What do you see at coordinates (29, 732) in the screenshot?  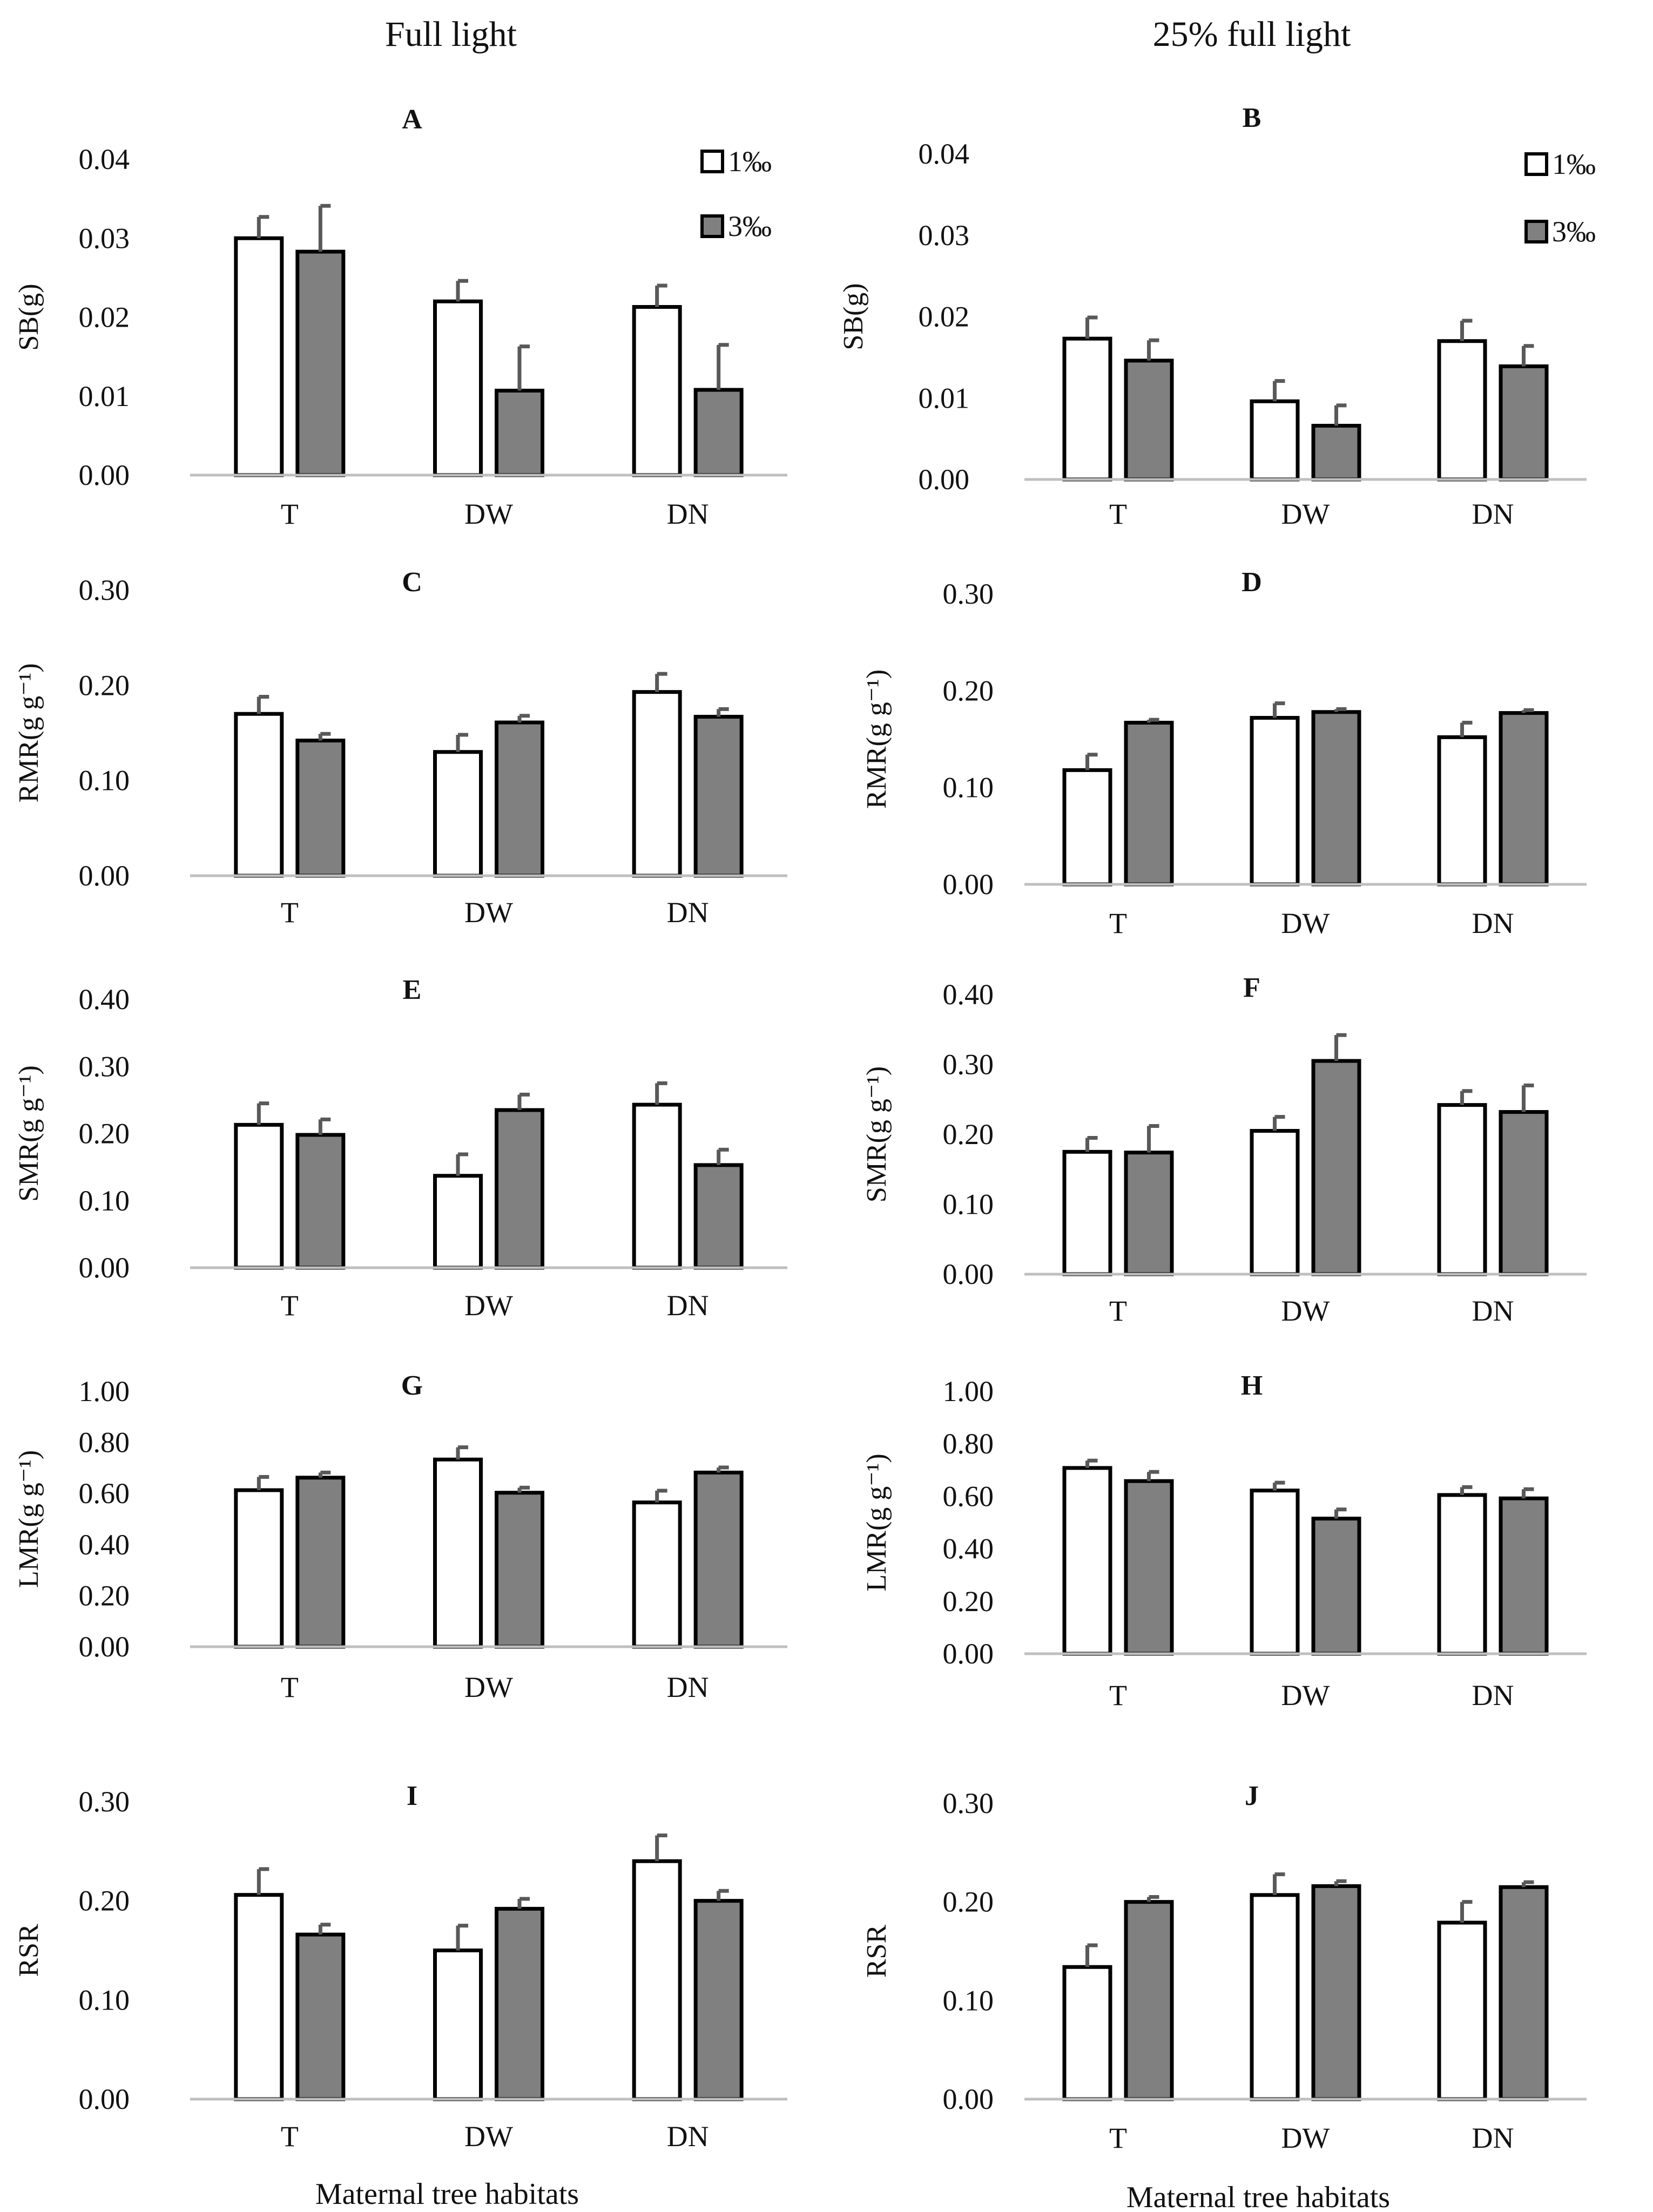 I see `y-axis-label: RMR(g g⁻¹)` at bounding box center [29, 732].